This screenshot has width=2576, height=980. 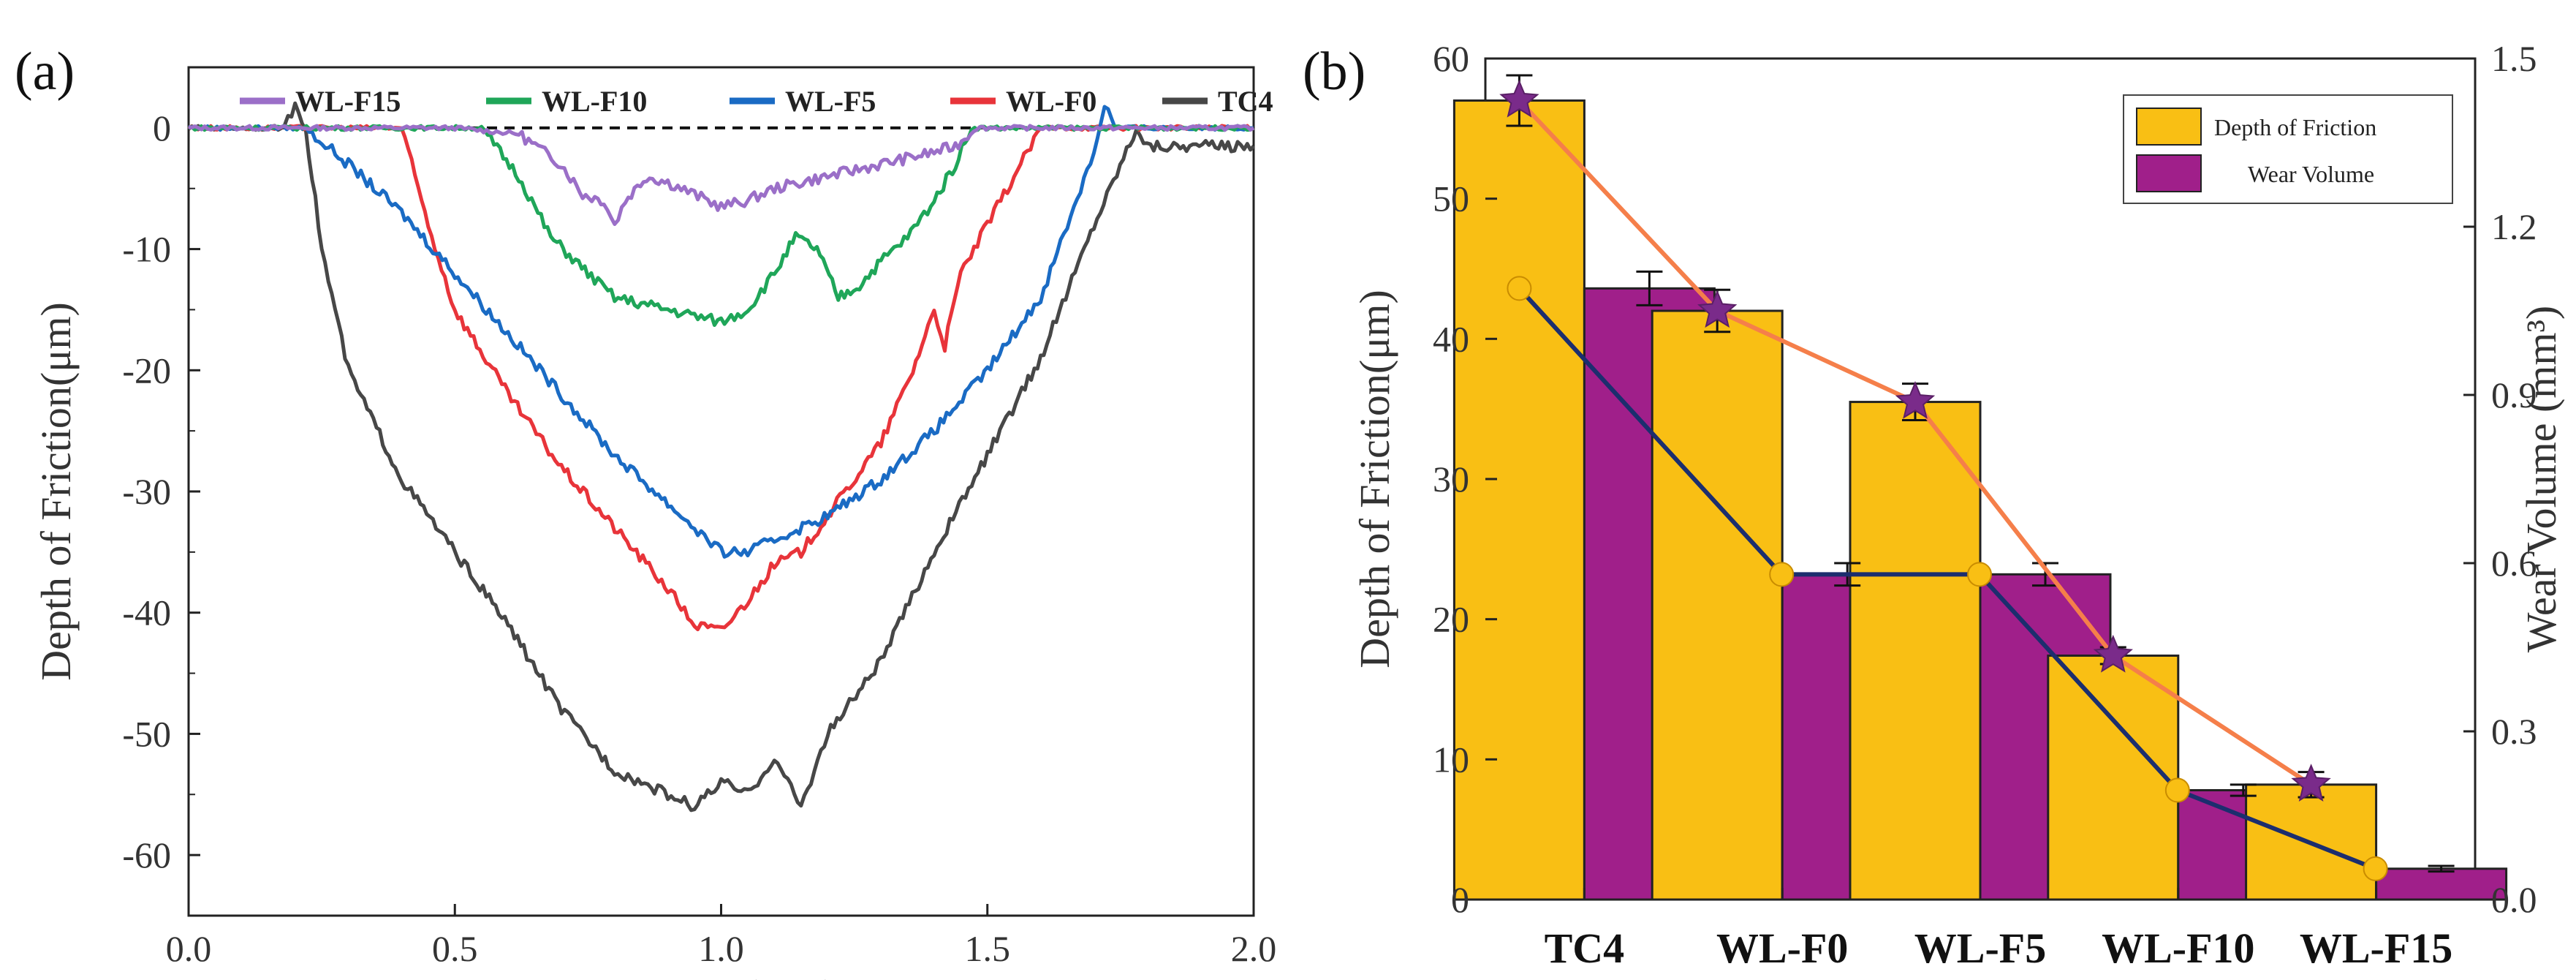 What do you see at coordinates (1451, 198) in the screenshot?
I see `y-tick-label-b-left: 50` at bounding box center [1451, 198].